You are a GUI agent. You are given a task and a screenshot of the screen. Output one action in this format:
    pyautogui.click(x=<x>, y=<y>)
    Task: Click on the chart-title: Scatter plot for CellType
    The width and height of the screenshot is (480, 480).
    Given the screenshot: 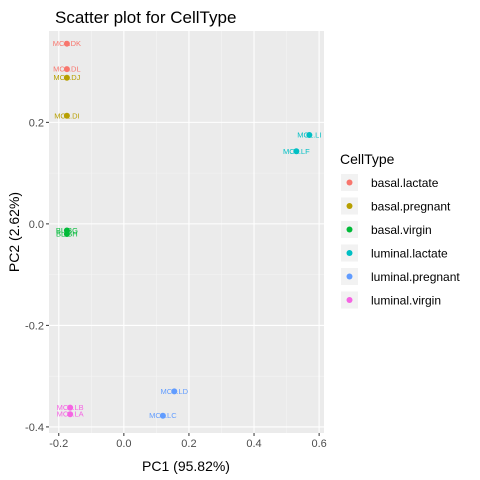 What is the action you would take?
    pyautogui.click(x=145, y=17)
    